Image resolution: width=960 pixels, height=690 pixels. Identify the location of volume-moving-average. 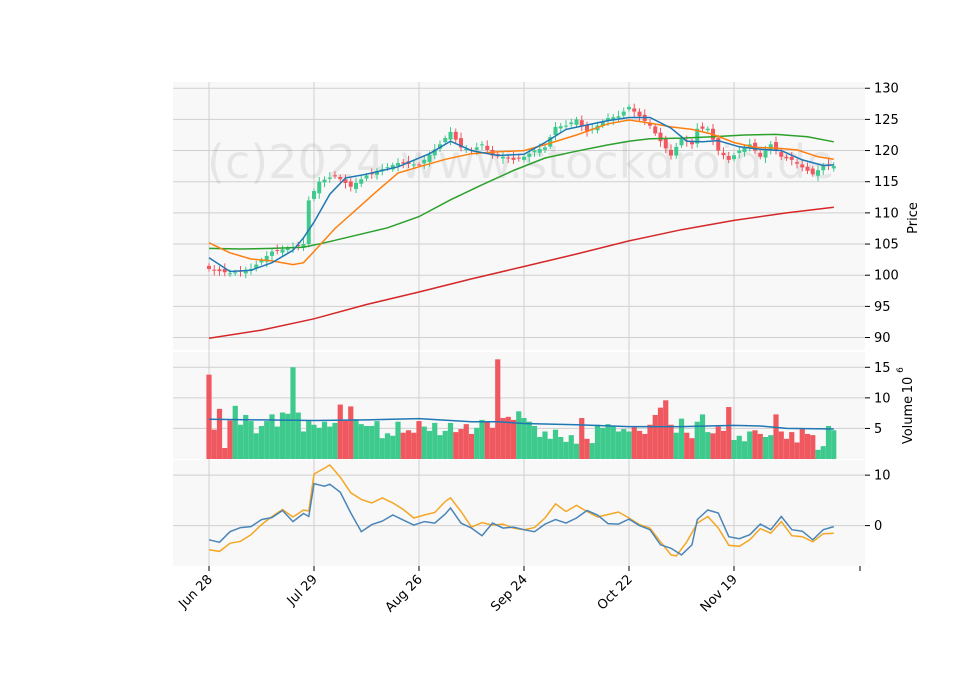
(521, 423).